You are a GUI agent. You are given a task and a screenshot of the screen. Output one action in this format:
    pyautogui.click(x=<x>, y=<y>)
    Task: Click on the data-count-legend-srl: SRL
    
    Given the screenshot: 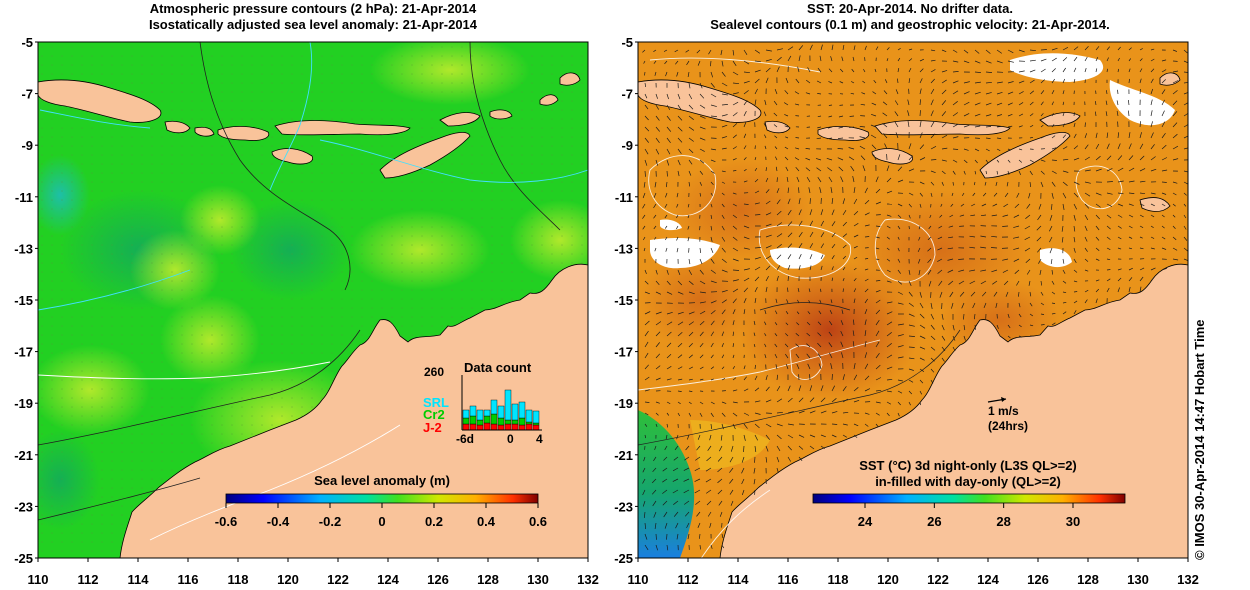 What is the action you would take?
    pyautogui.click(x=436, y=402)
    